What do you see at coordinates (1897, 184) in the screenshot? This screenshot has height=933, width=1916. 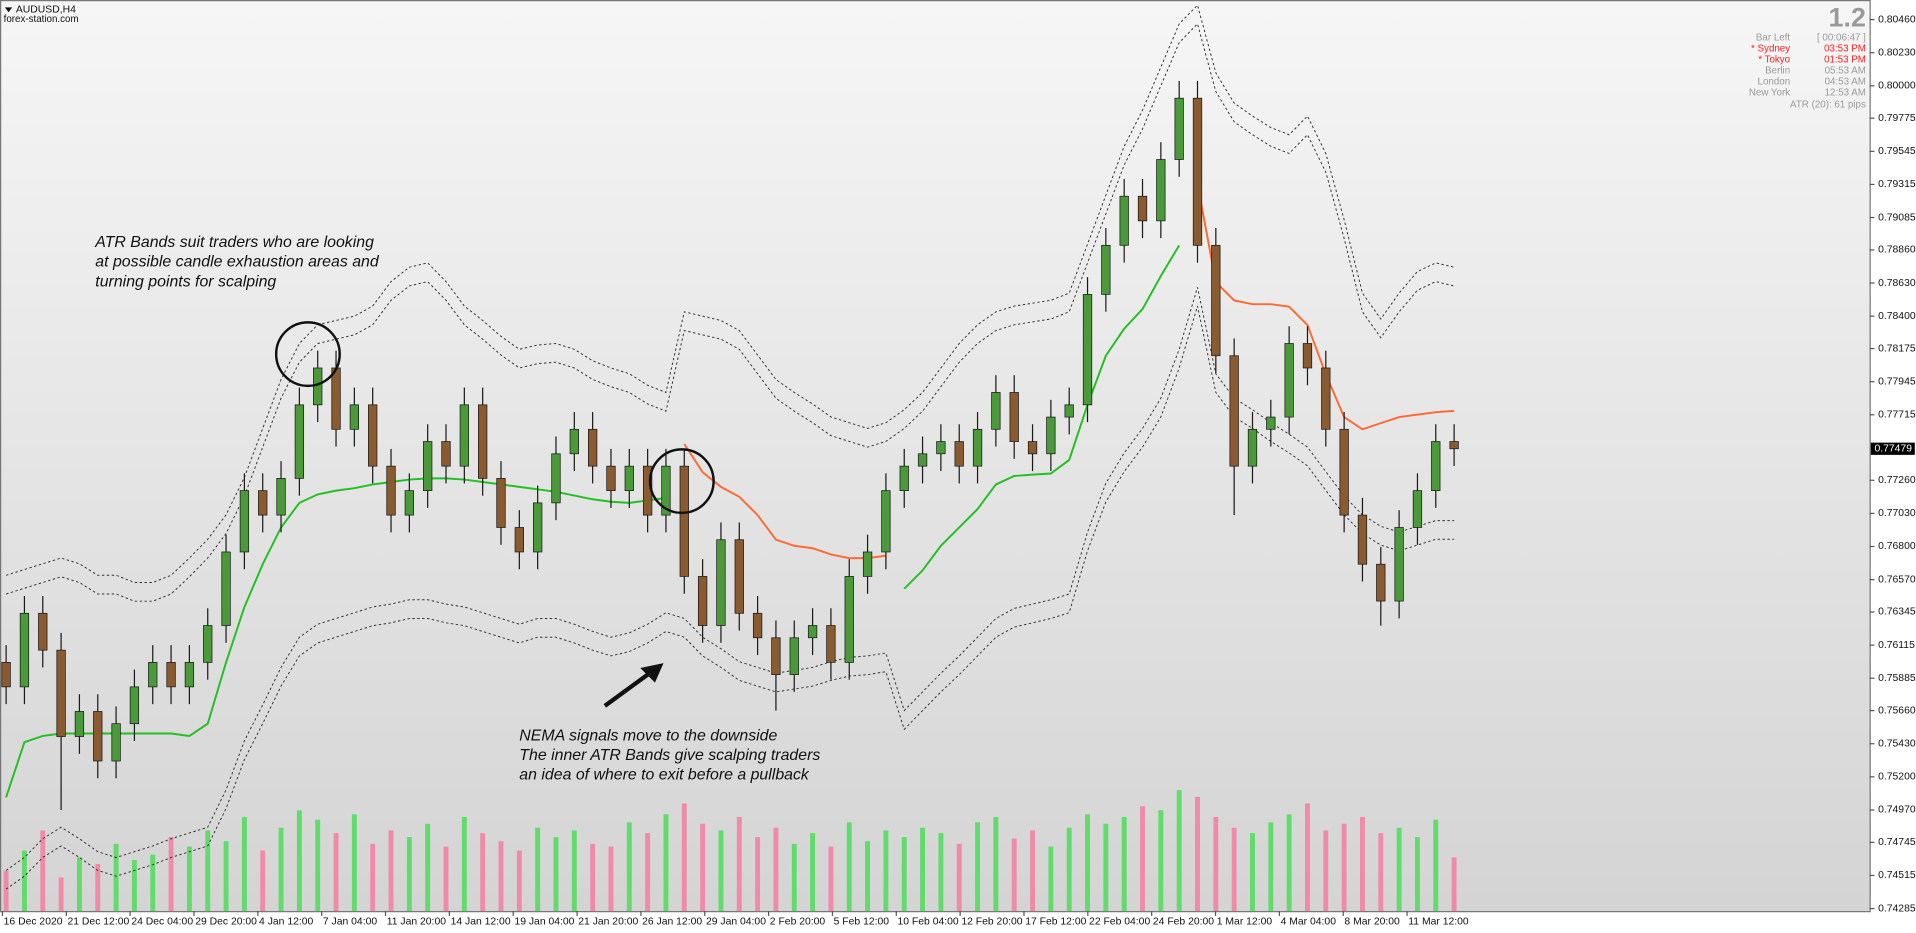 I see `y-tick-label: 0.79315` at bounding box center [1897, 184].